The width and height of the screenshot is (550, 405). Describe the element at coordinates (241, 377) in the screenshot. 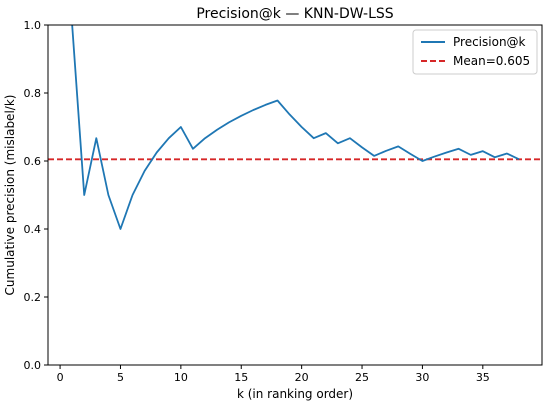

I see `x-tick-label: 15` at that location.